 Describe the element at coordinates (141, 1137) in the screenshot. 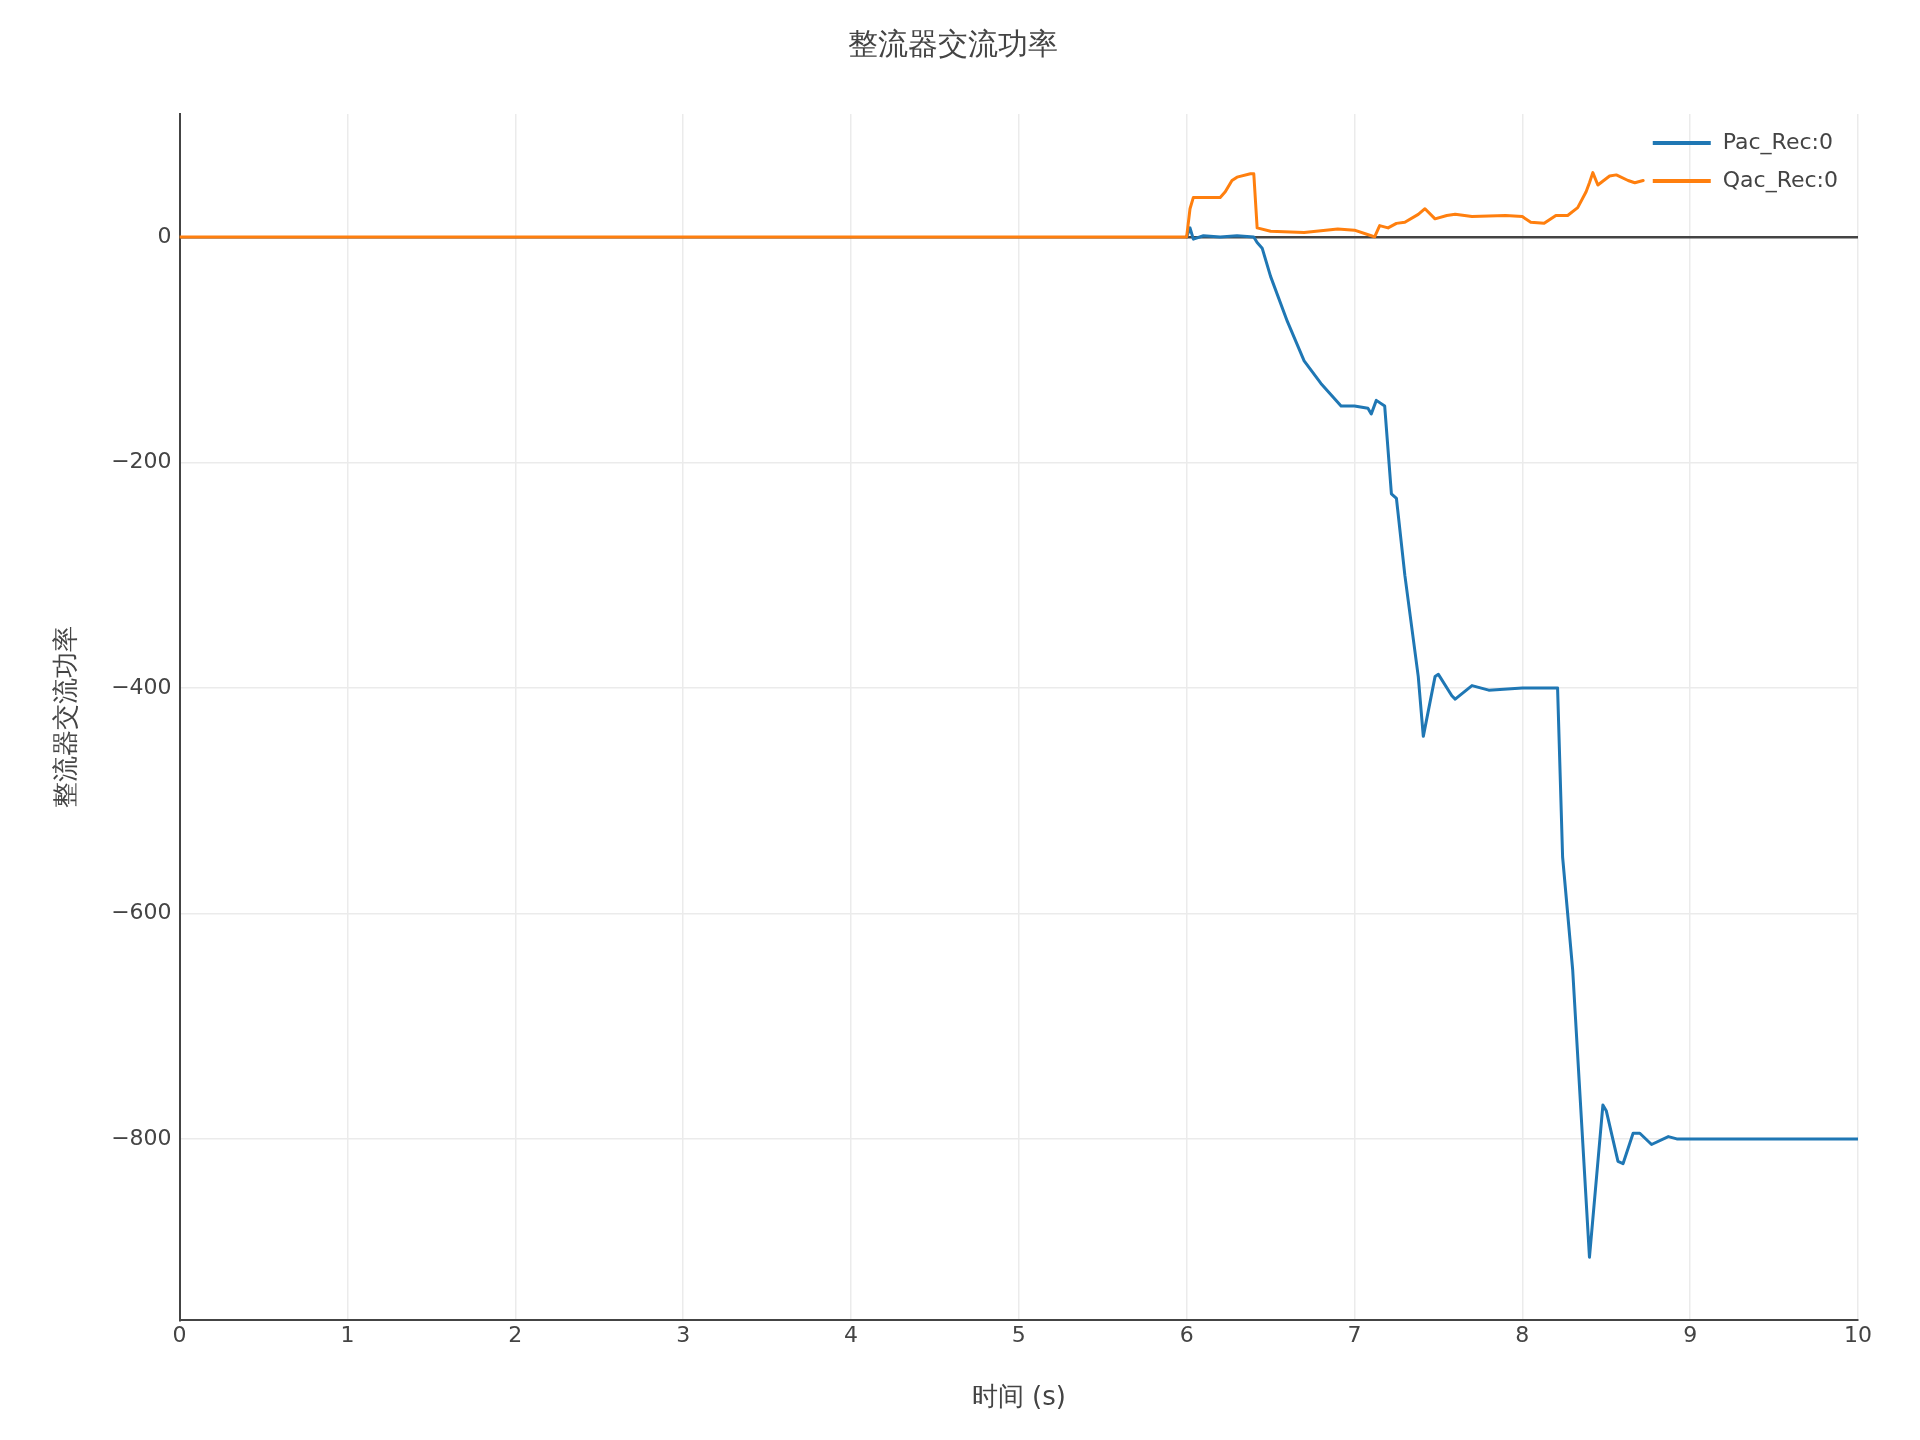

I see `y-tick-label: −800` at that location.